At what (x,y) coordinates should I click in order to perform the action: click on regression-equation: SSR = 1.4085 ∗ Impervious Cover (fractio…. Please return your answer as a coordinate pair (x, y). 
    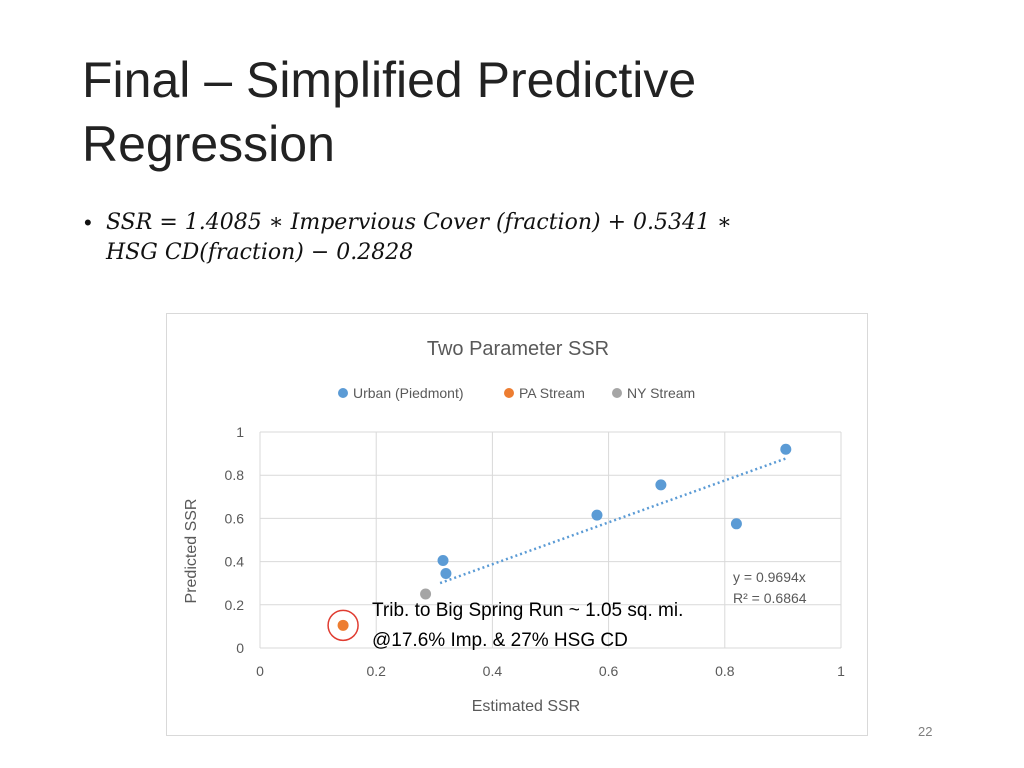
    Looking at the image, I should click on (475, 238).